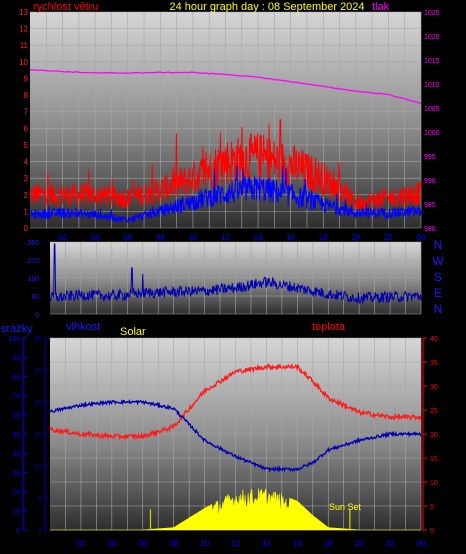  What do you see at coordinates (430, 181) in the screenshot?
I see `pressure-tick-label: 990` at bounding box center [430, 181].